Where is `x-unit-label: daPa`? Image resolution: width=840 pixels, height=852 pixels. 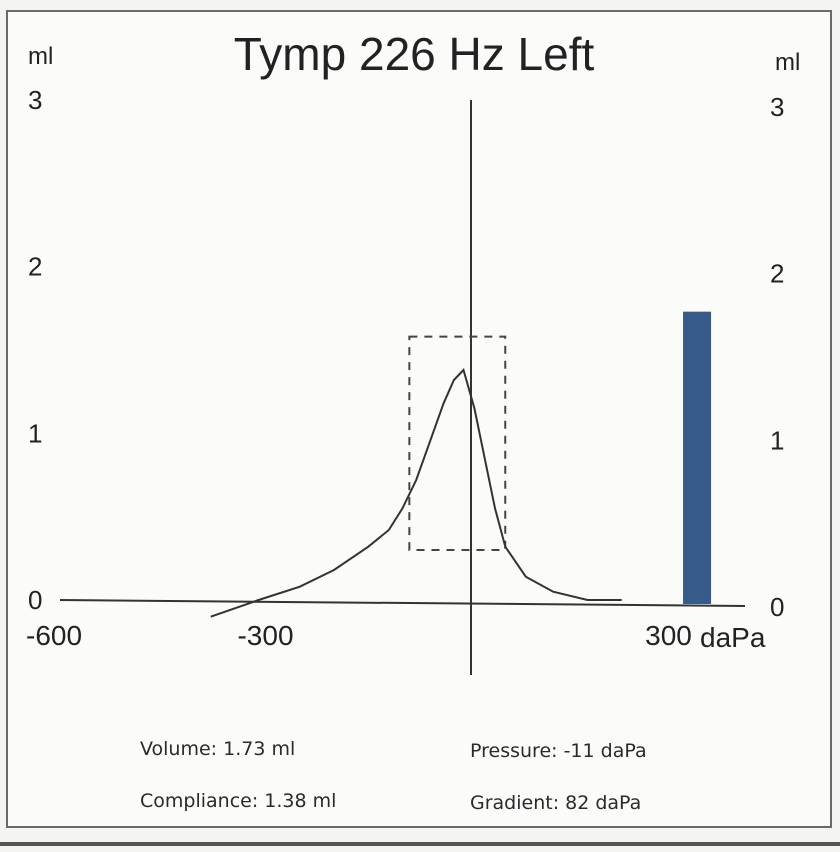
x-unit-label: daPa is located at coordinates (733, 637).